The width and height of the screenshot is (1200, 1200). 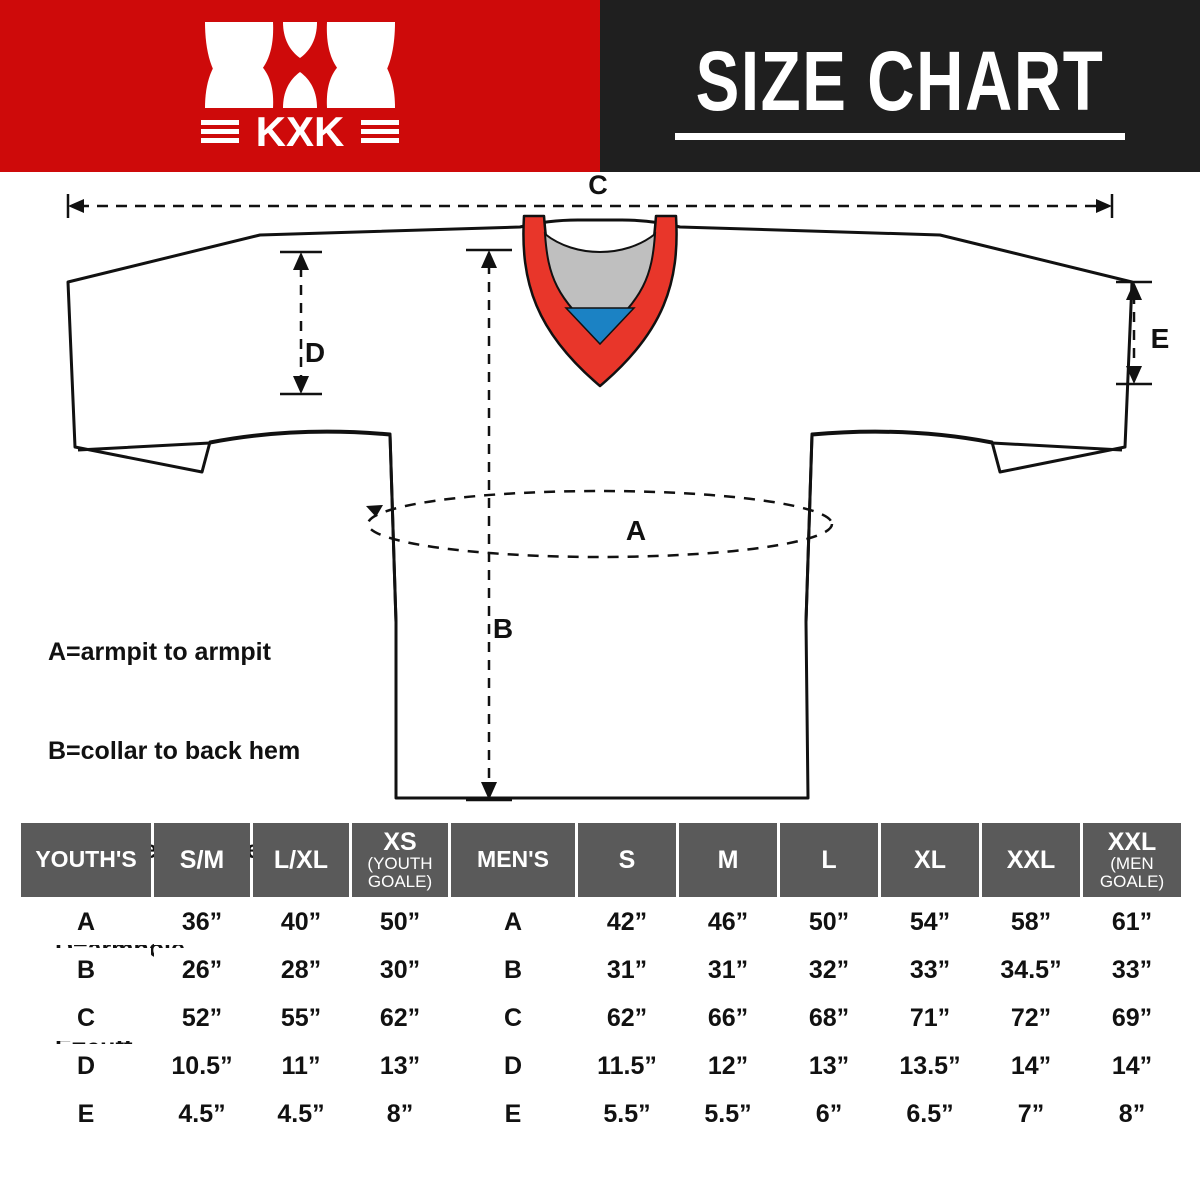 I want to click on col-header-s: S, so click(x=627, y=860).